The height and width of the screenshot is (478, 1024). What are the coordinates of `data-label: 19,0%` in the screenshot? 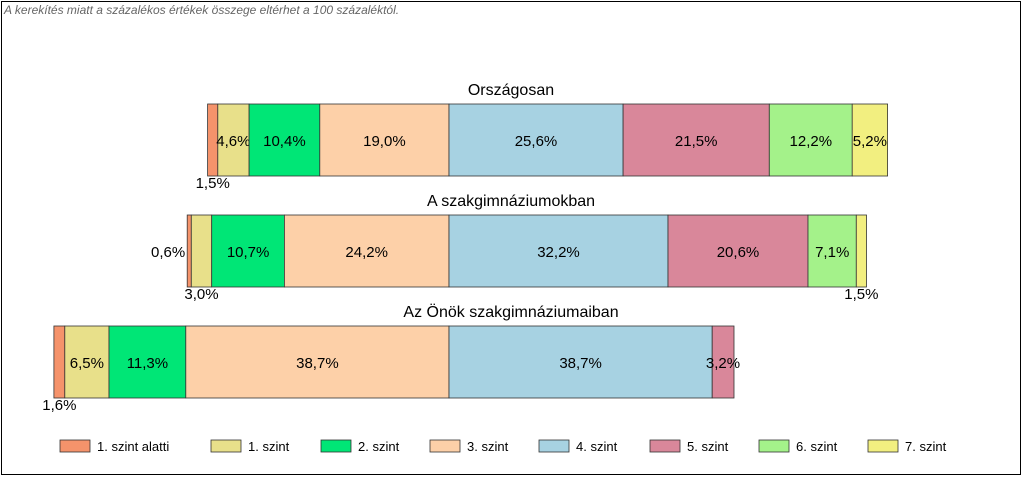 It's located at (384, 141).